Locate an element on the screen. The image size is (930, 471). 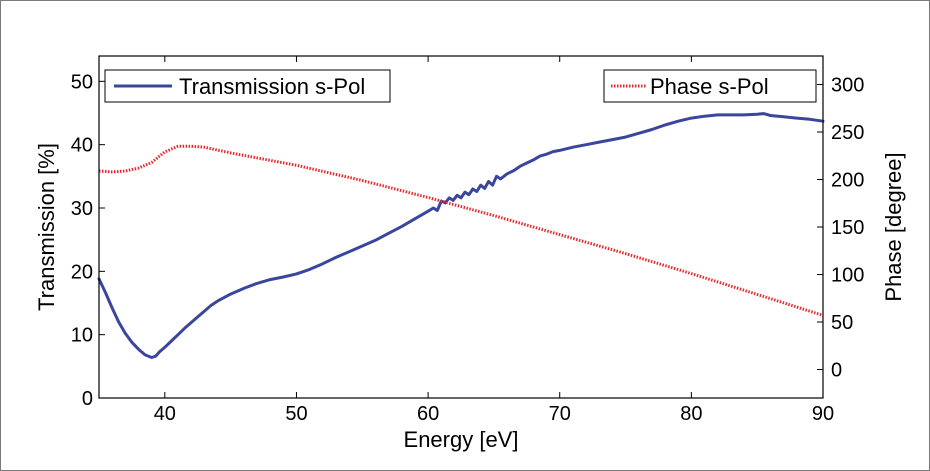
y-left-tick-label: 50 is located at coordinates (82, 82).